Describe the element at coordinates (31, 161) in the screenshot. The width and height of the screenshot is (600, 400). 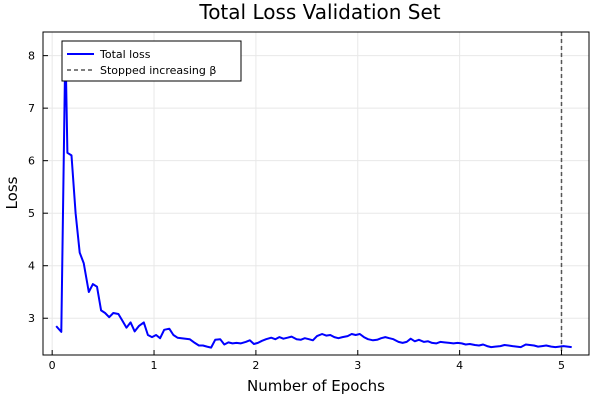
I see `y-tick-label: 6` at that location.